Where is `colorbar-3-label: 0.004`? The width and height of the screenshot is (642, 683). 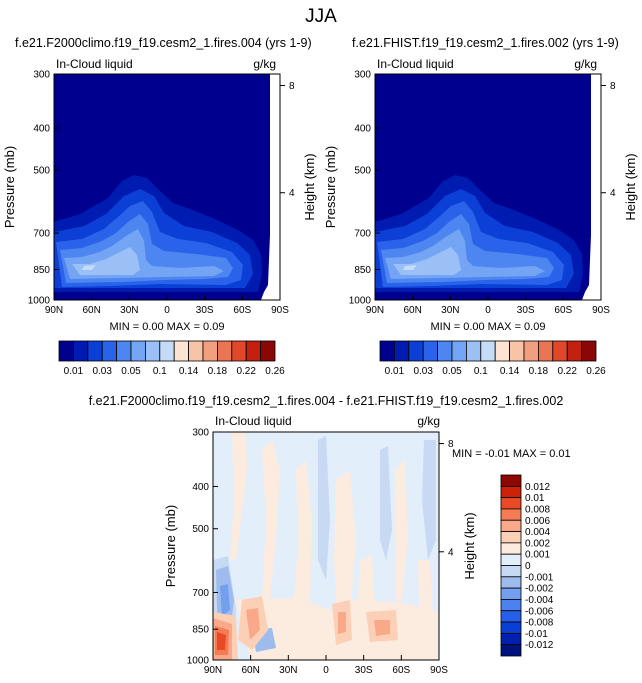
colorbar-3-label: 0.004 is located at coordinates (537, 532).